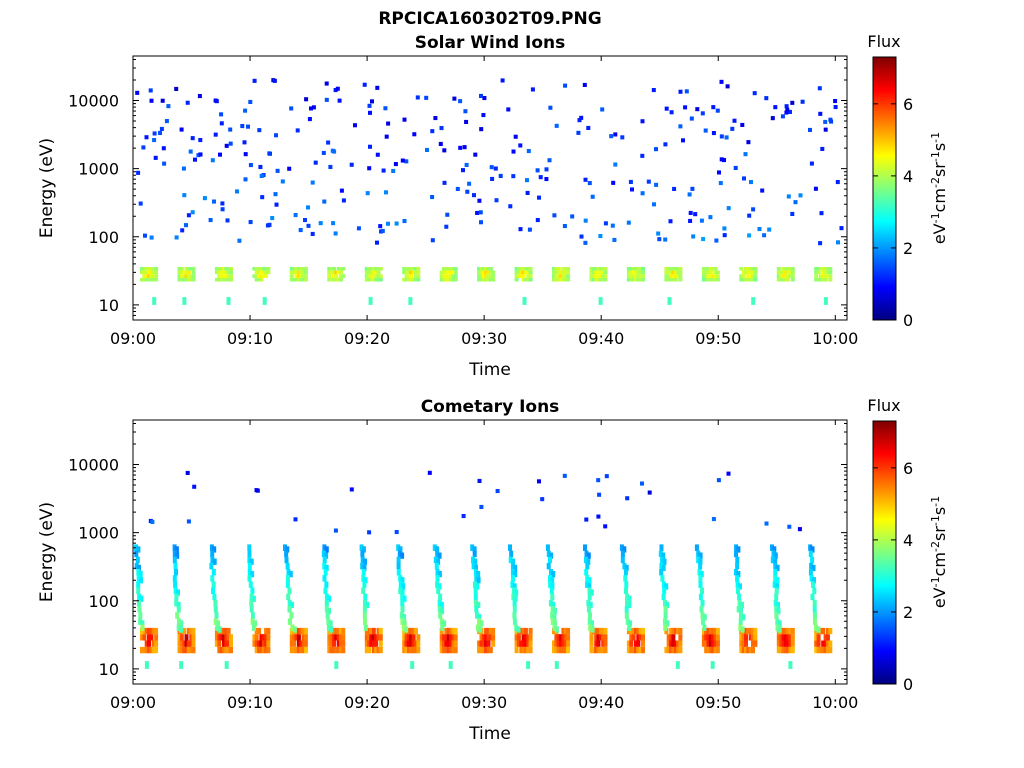 The image size is (1024, 768). Describe the element at coordinates (93, 465) in the screenshot. I see `y-tick-label: 10000` at that location.